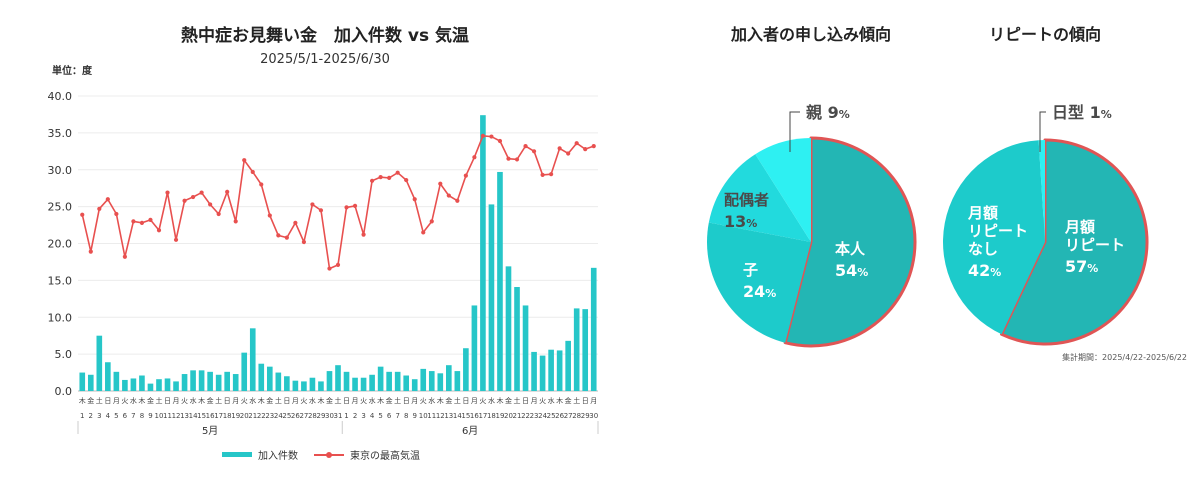 The image size is (1200, 489). Describe the element at coordinates (329, 455) in the screenshot. I see `legend-swatch-temperature-dot` at that location.